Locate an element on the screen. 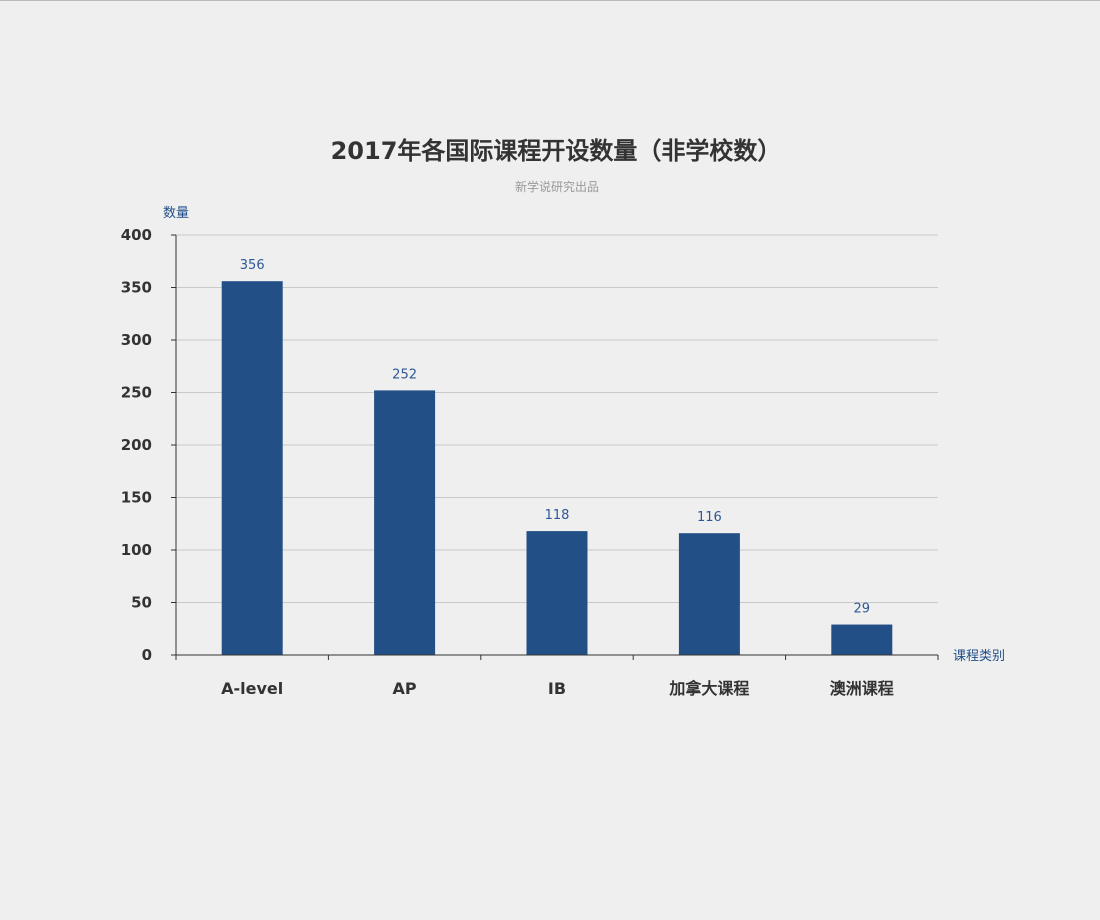 The image size is (1100, 920). y-tick-label: 50 is located at coordinates (141, 603).